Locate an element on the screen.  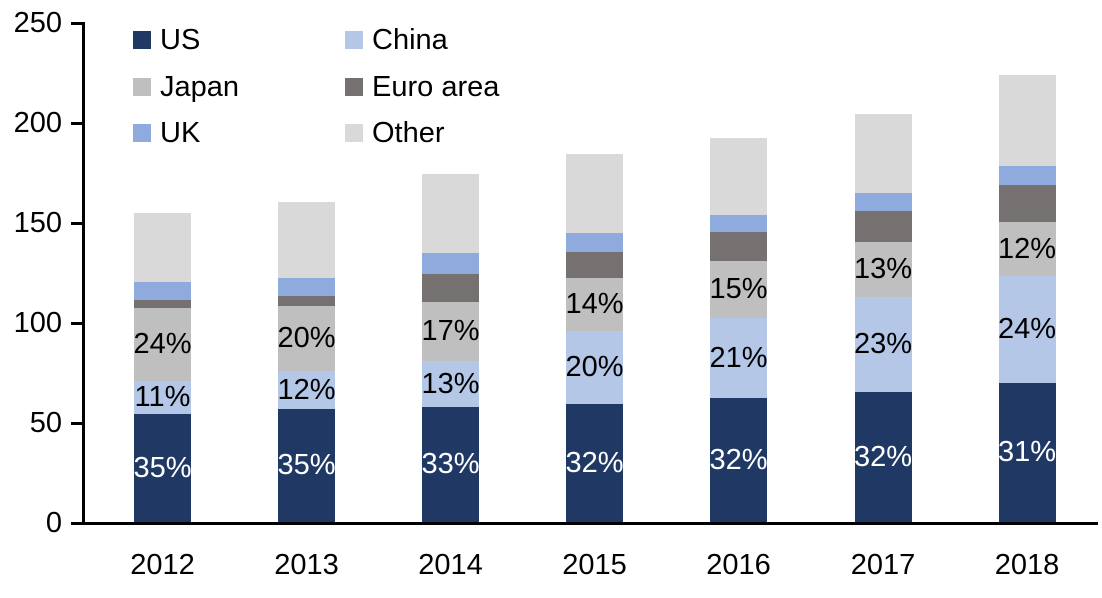
bar-segment-label: 15% is located at coordinates (738, 289).